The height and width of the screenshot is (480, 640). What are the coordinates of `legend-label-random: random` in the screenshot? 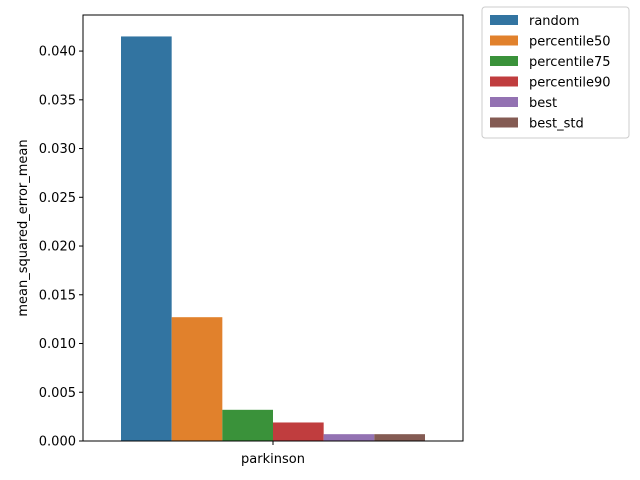 It's located at (554, 21).